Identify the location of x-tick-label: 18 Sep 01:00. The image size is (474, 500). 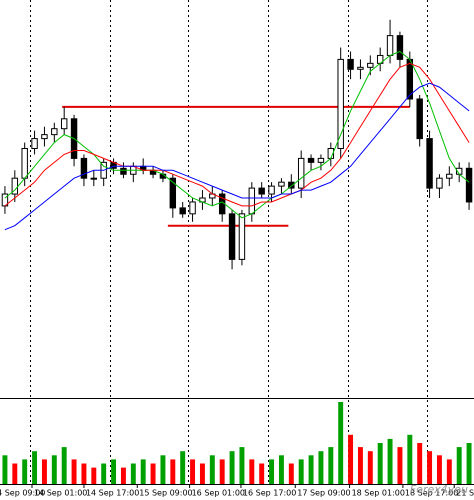
(378, 493).